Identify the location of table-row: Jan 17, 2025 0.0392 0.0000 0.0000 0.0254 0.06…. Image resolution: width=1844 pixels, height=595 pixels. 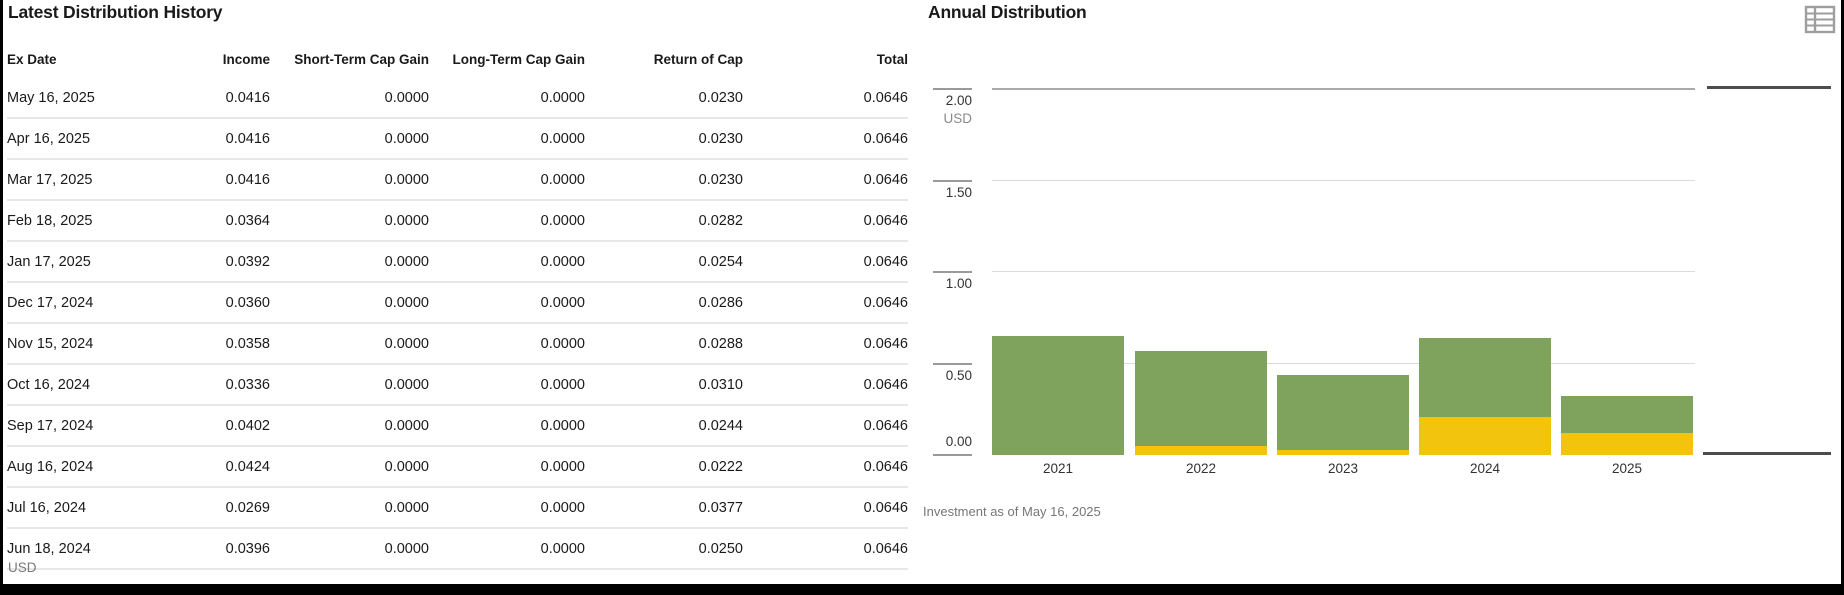
(457, 262).